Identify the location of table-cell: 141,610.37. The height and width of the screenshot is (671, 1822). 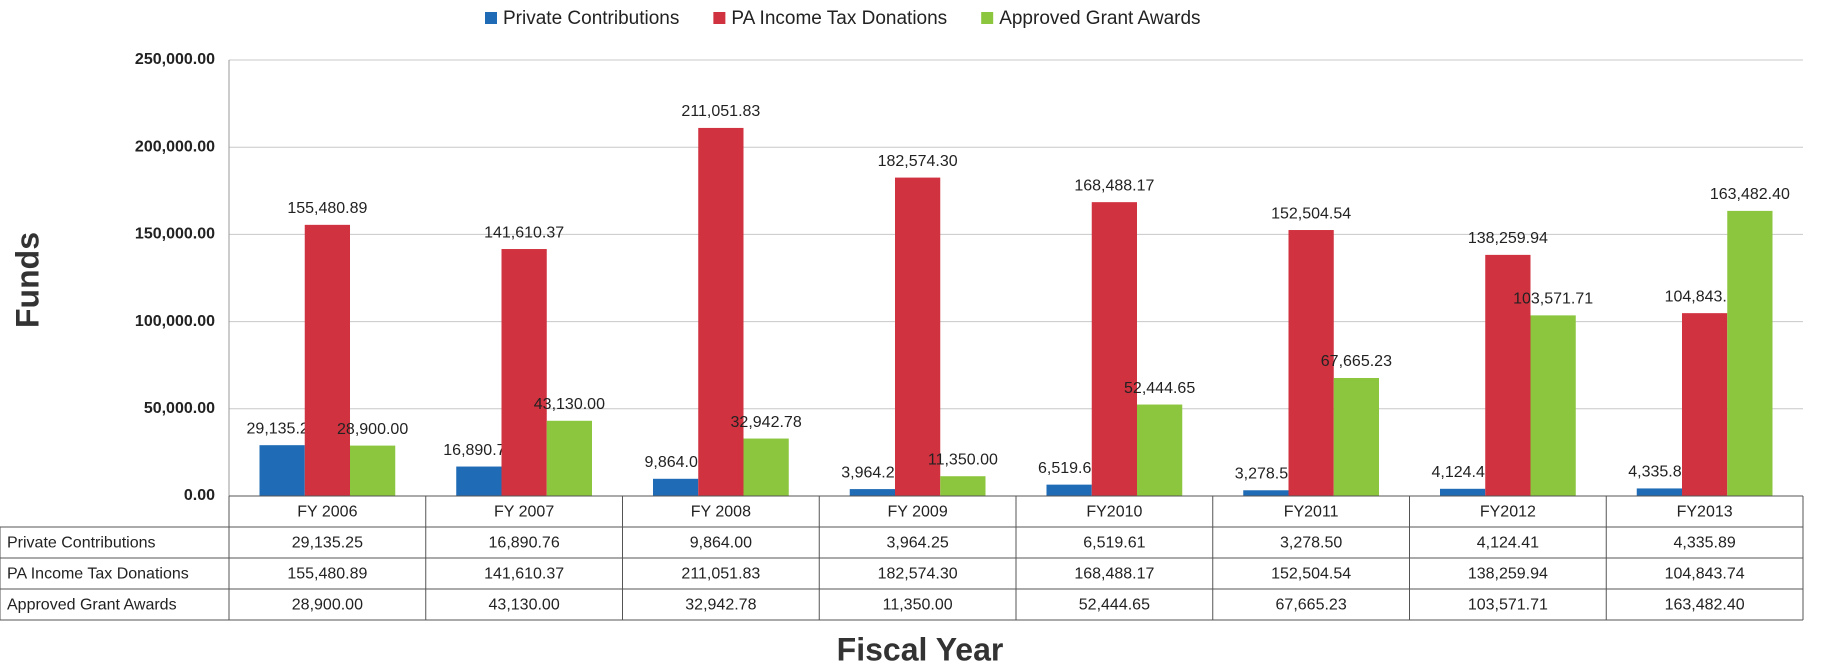
(524, 574).